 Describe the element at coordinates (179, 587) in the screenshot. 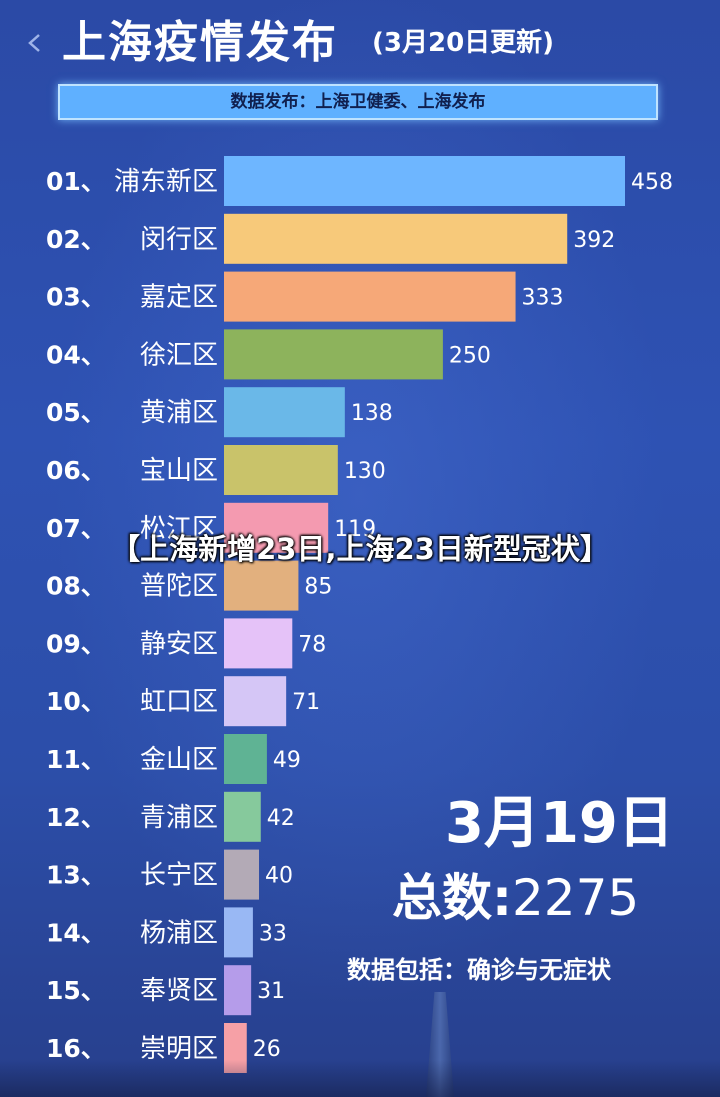

I see `district-label: 普陀区` at that location.